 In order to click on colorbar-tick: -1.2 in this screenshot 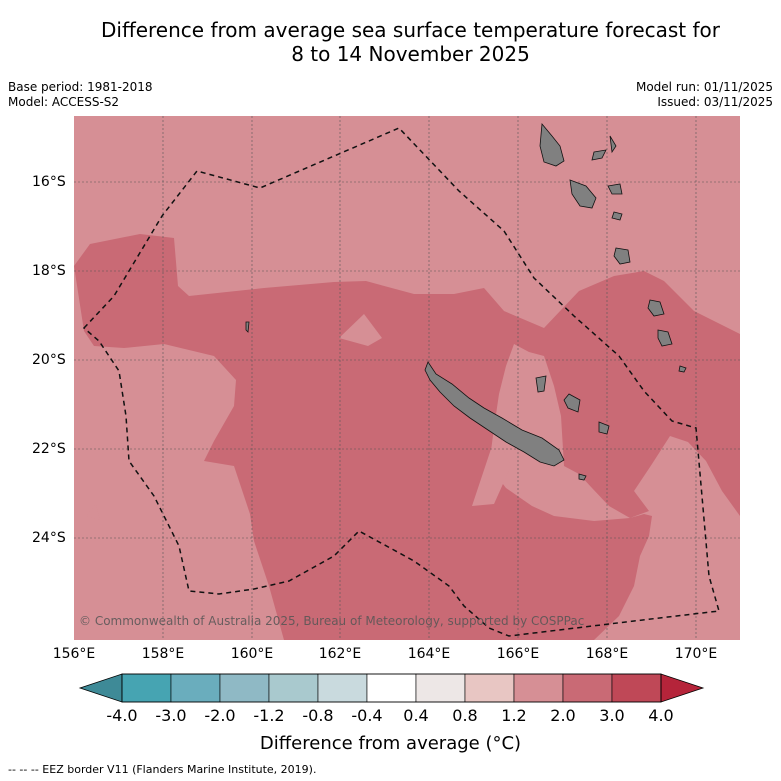, I will do `click(269, 715)`.